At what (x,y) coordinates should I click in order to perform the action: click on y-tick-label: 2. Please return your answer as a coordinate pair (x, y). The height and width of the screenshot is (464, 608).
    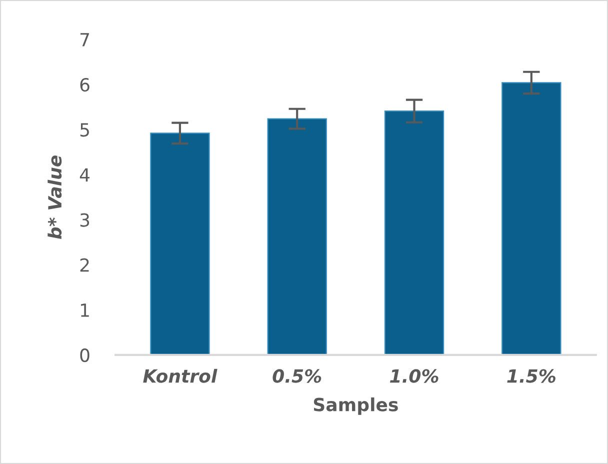
    Looking at the image, I should click on (84, 265).